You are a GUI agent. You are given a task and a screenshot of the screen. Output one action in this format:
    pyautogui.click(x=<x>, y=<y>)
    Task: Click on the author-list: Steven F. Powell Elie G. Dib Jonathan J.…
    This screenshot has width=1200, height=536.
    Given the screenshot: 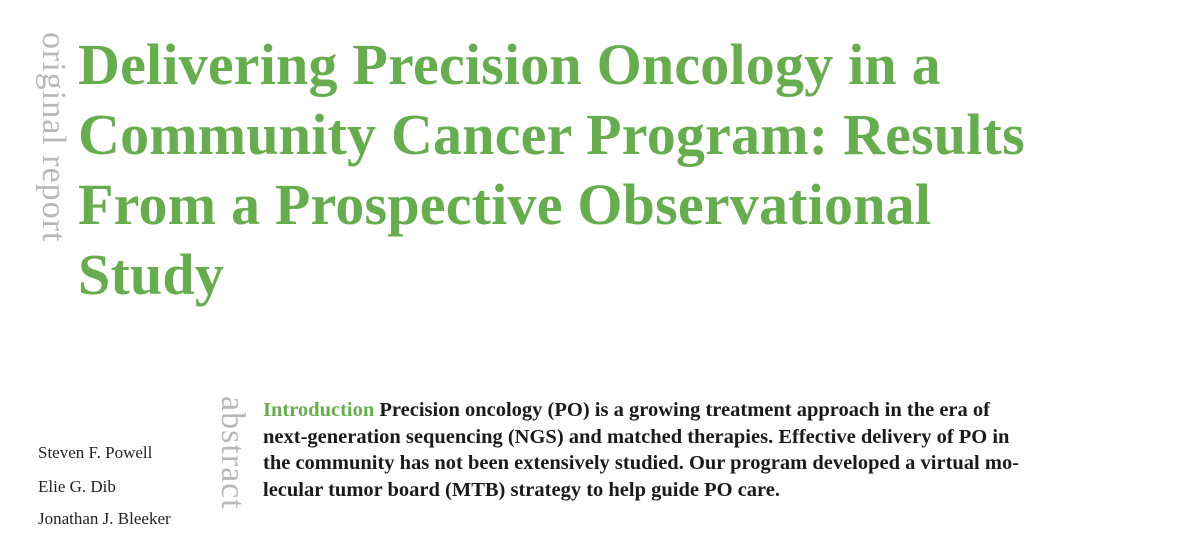 What is the action you would take?
    pyautogui.click(x=104, y=486)
    